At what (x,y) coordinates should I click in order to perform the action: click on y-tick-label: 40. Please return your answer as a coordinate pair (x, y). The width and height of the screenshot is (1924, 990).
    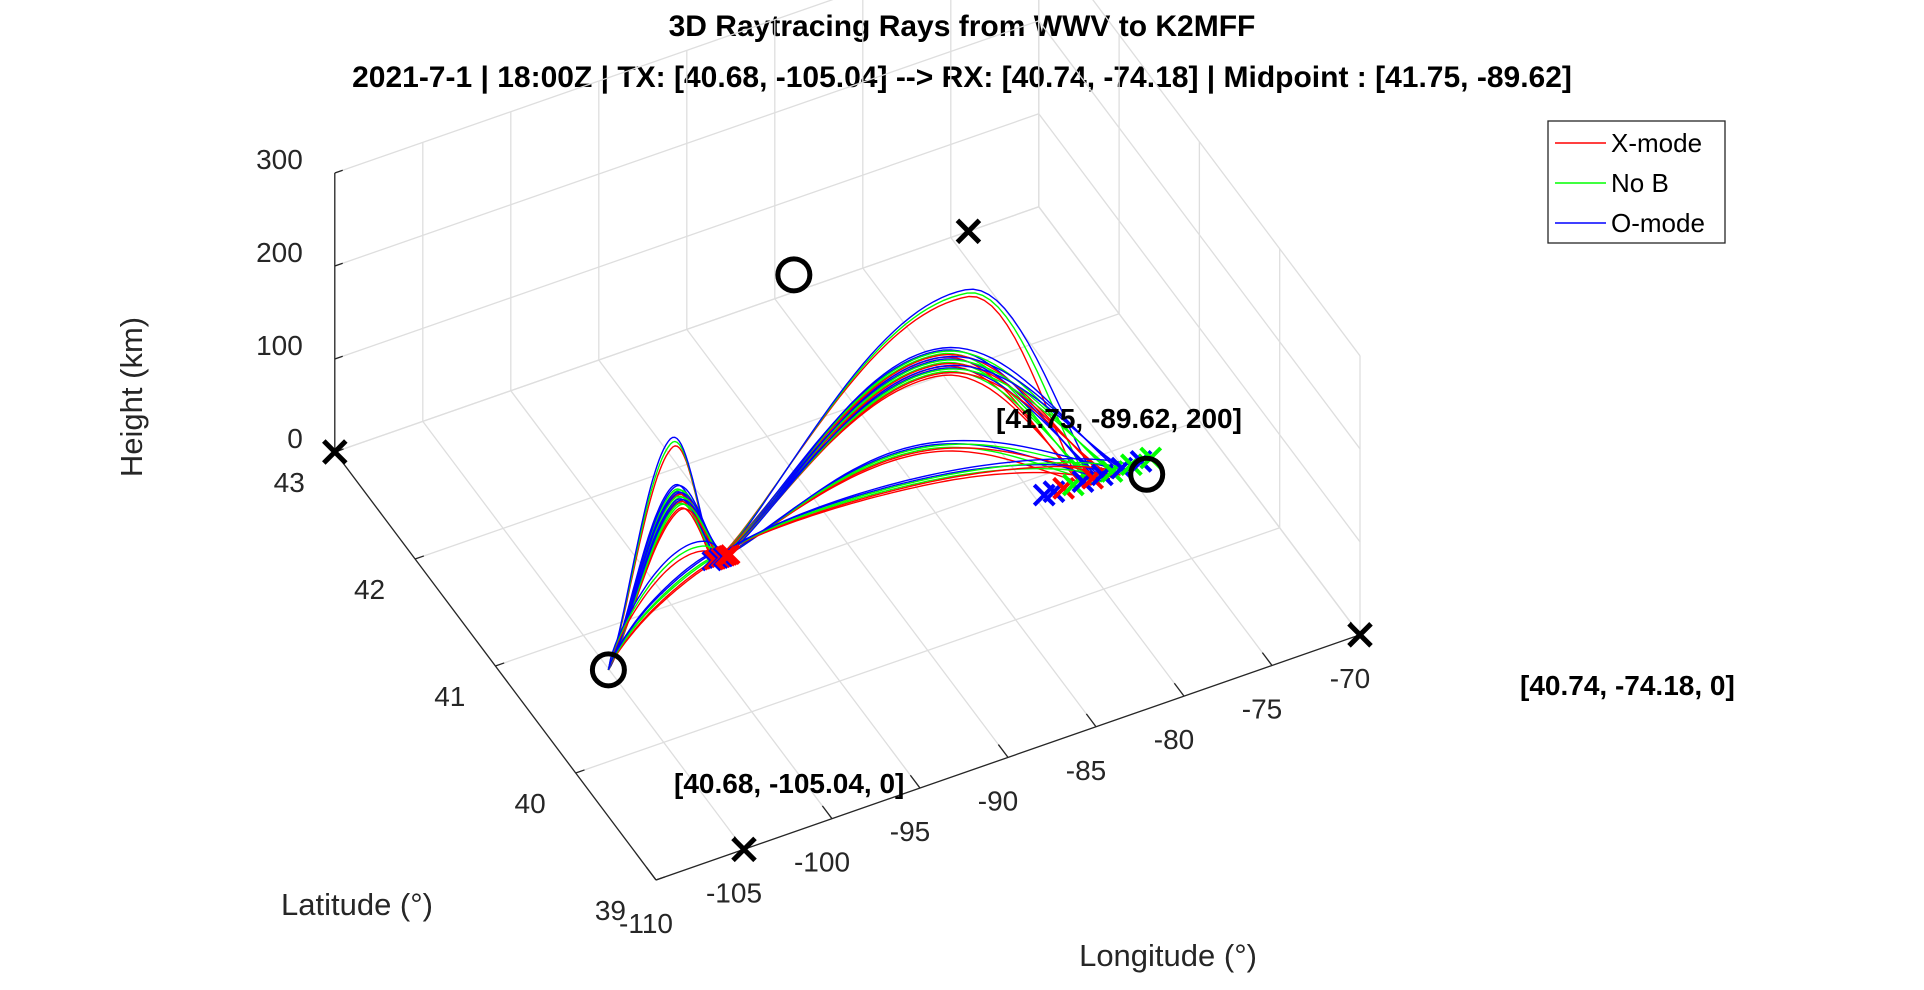
    Looking at the image, I should click on (530, 803).